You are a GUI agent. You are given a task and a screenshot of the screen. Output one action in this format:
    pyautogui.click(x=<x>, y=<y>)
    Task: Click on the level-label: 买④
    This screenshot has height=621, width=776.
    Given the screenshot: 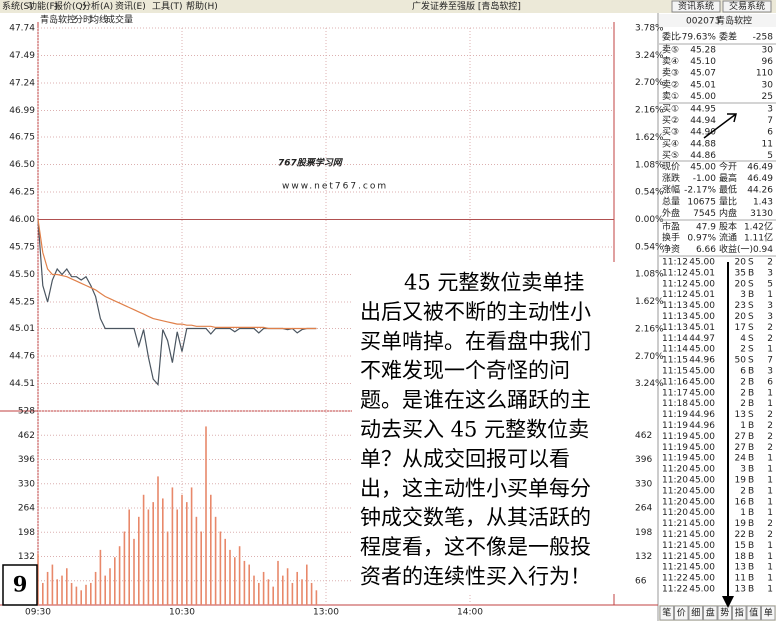 What is the action you would take?
    pyautogui.click(x=670, y=143)
    